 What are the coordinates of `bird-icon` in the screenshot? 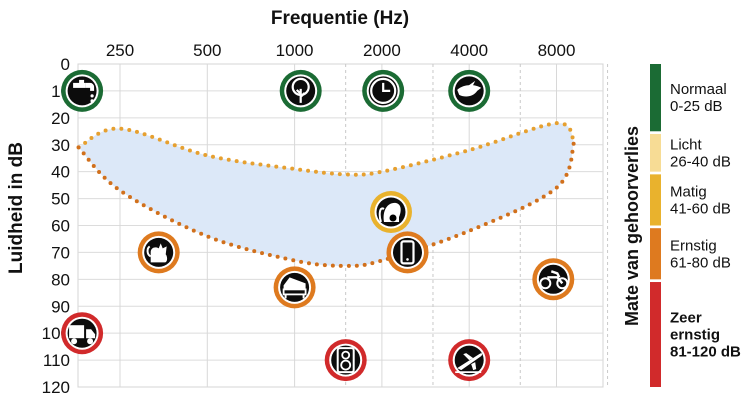 It's located at (469, 88).